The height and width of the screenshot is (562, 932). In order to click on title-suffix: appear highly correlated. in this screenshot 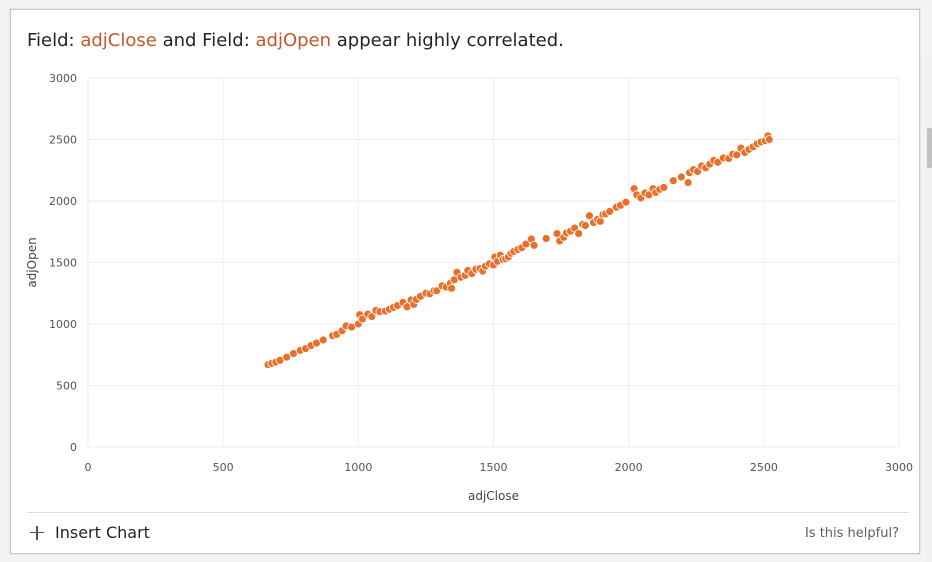, I will do `click(447, 40)`.